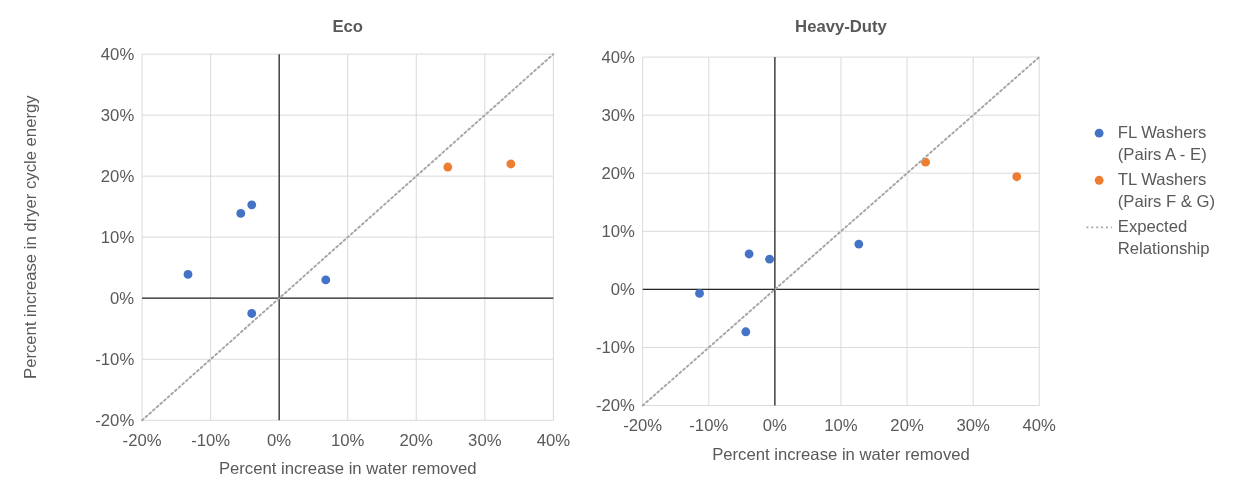 The height and width of the screenshot is (489, 1252). What do you see at coordinates (1162, 143) in the screenshot?
I see `legend-label: FL Washers (Pairs A - E)` at bounding box center [1162, 143].